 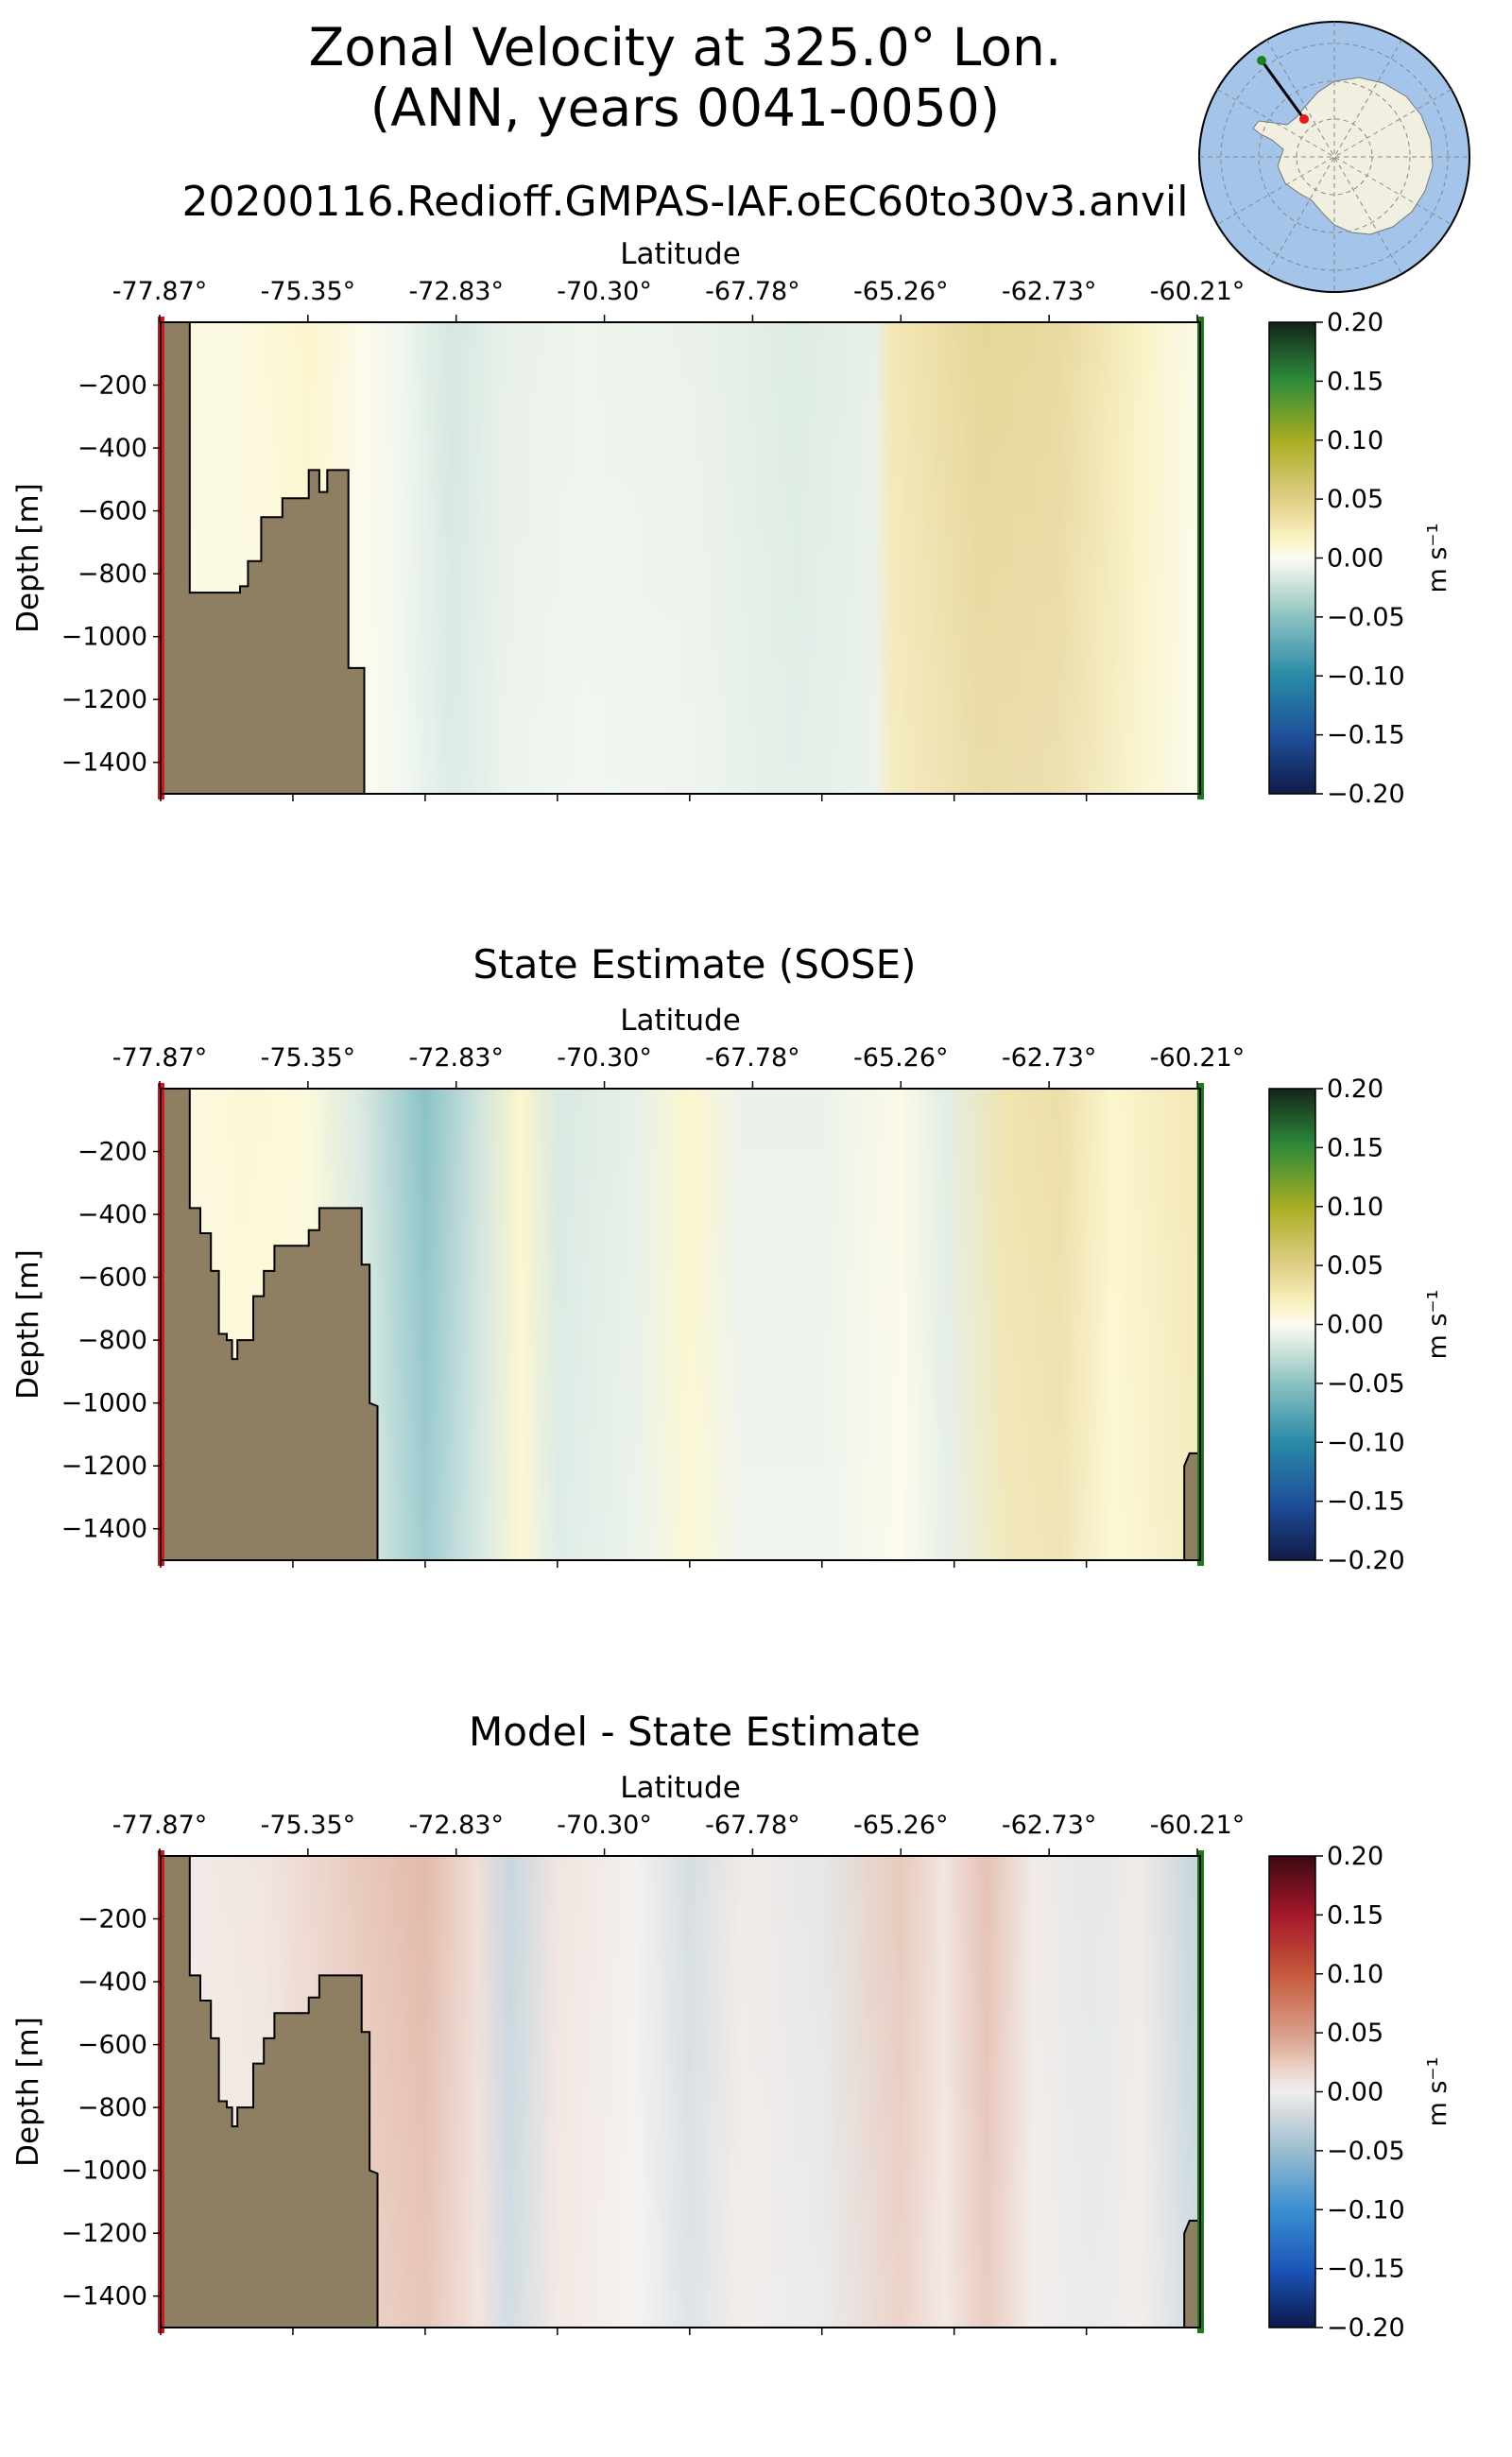 What do you see at coordinates (685, 107) in the screenshot?
I see `figure-title-line2: (ANN, years 0041-0050)` at bounding box center [685, 107].